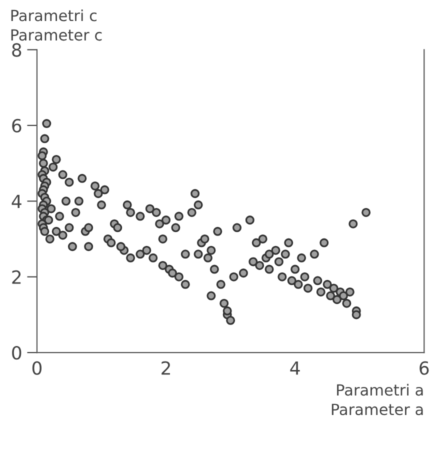  Describe the element at coordinates (17, 353) in the screenshot. I see `y-tick-label: 0` at that location.